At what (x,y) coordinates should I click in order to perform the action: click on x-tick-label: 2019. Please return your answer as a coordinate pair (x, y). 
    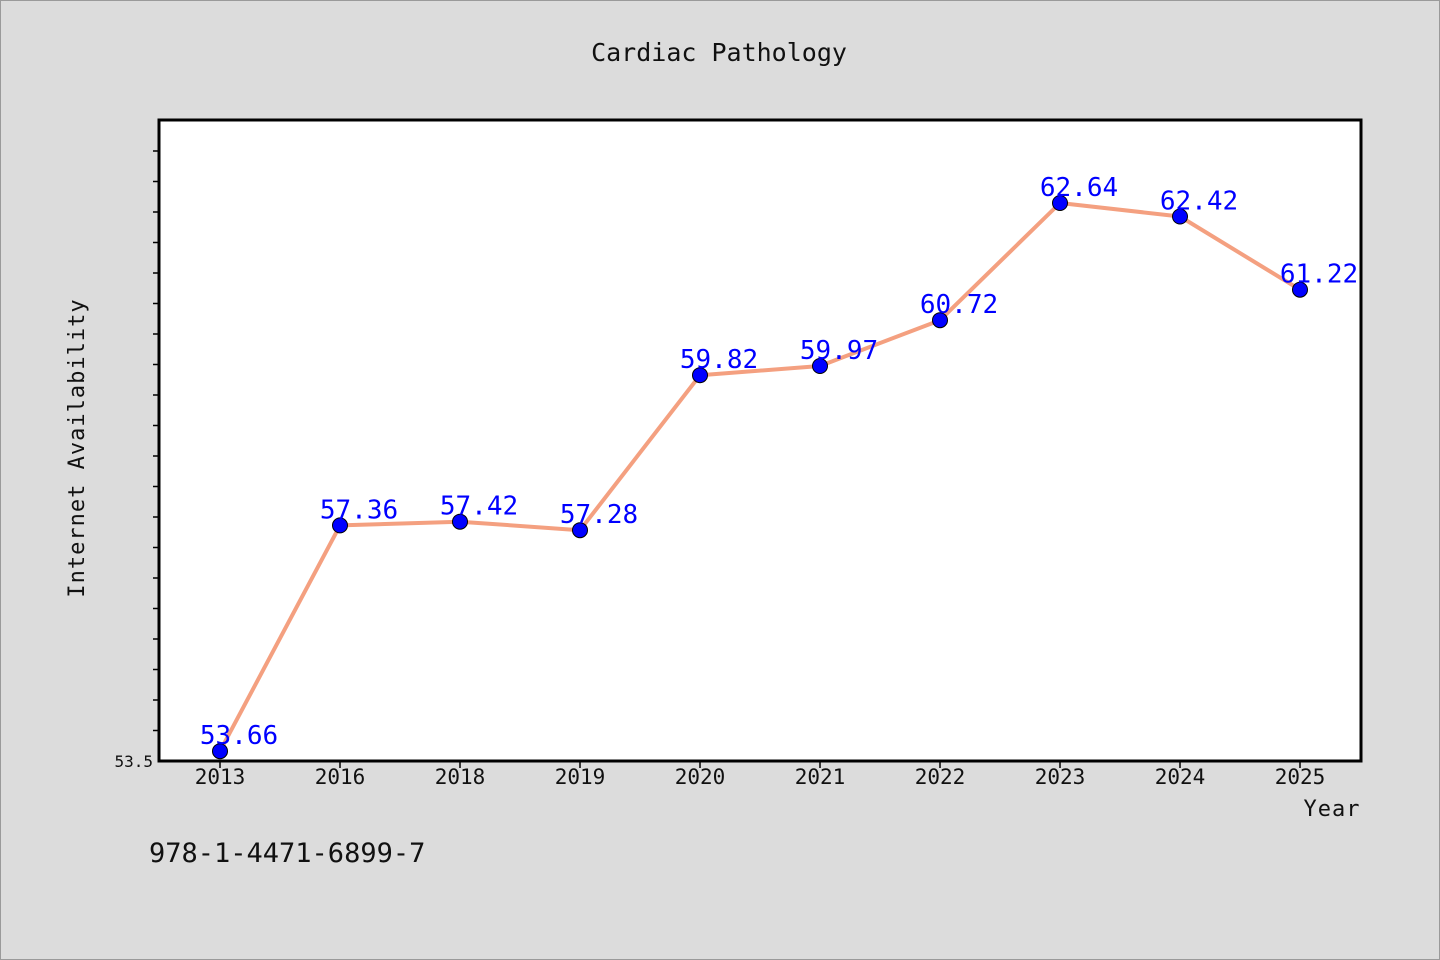
    Looking at the image, I should click on (580, 777).